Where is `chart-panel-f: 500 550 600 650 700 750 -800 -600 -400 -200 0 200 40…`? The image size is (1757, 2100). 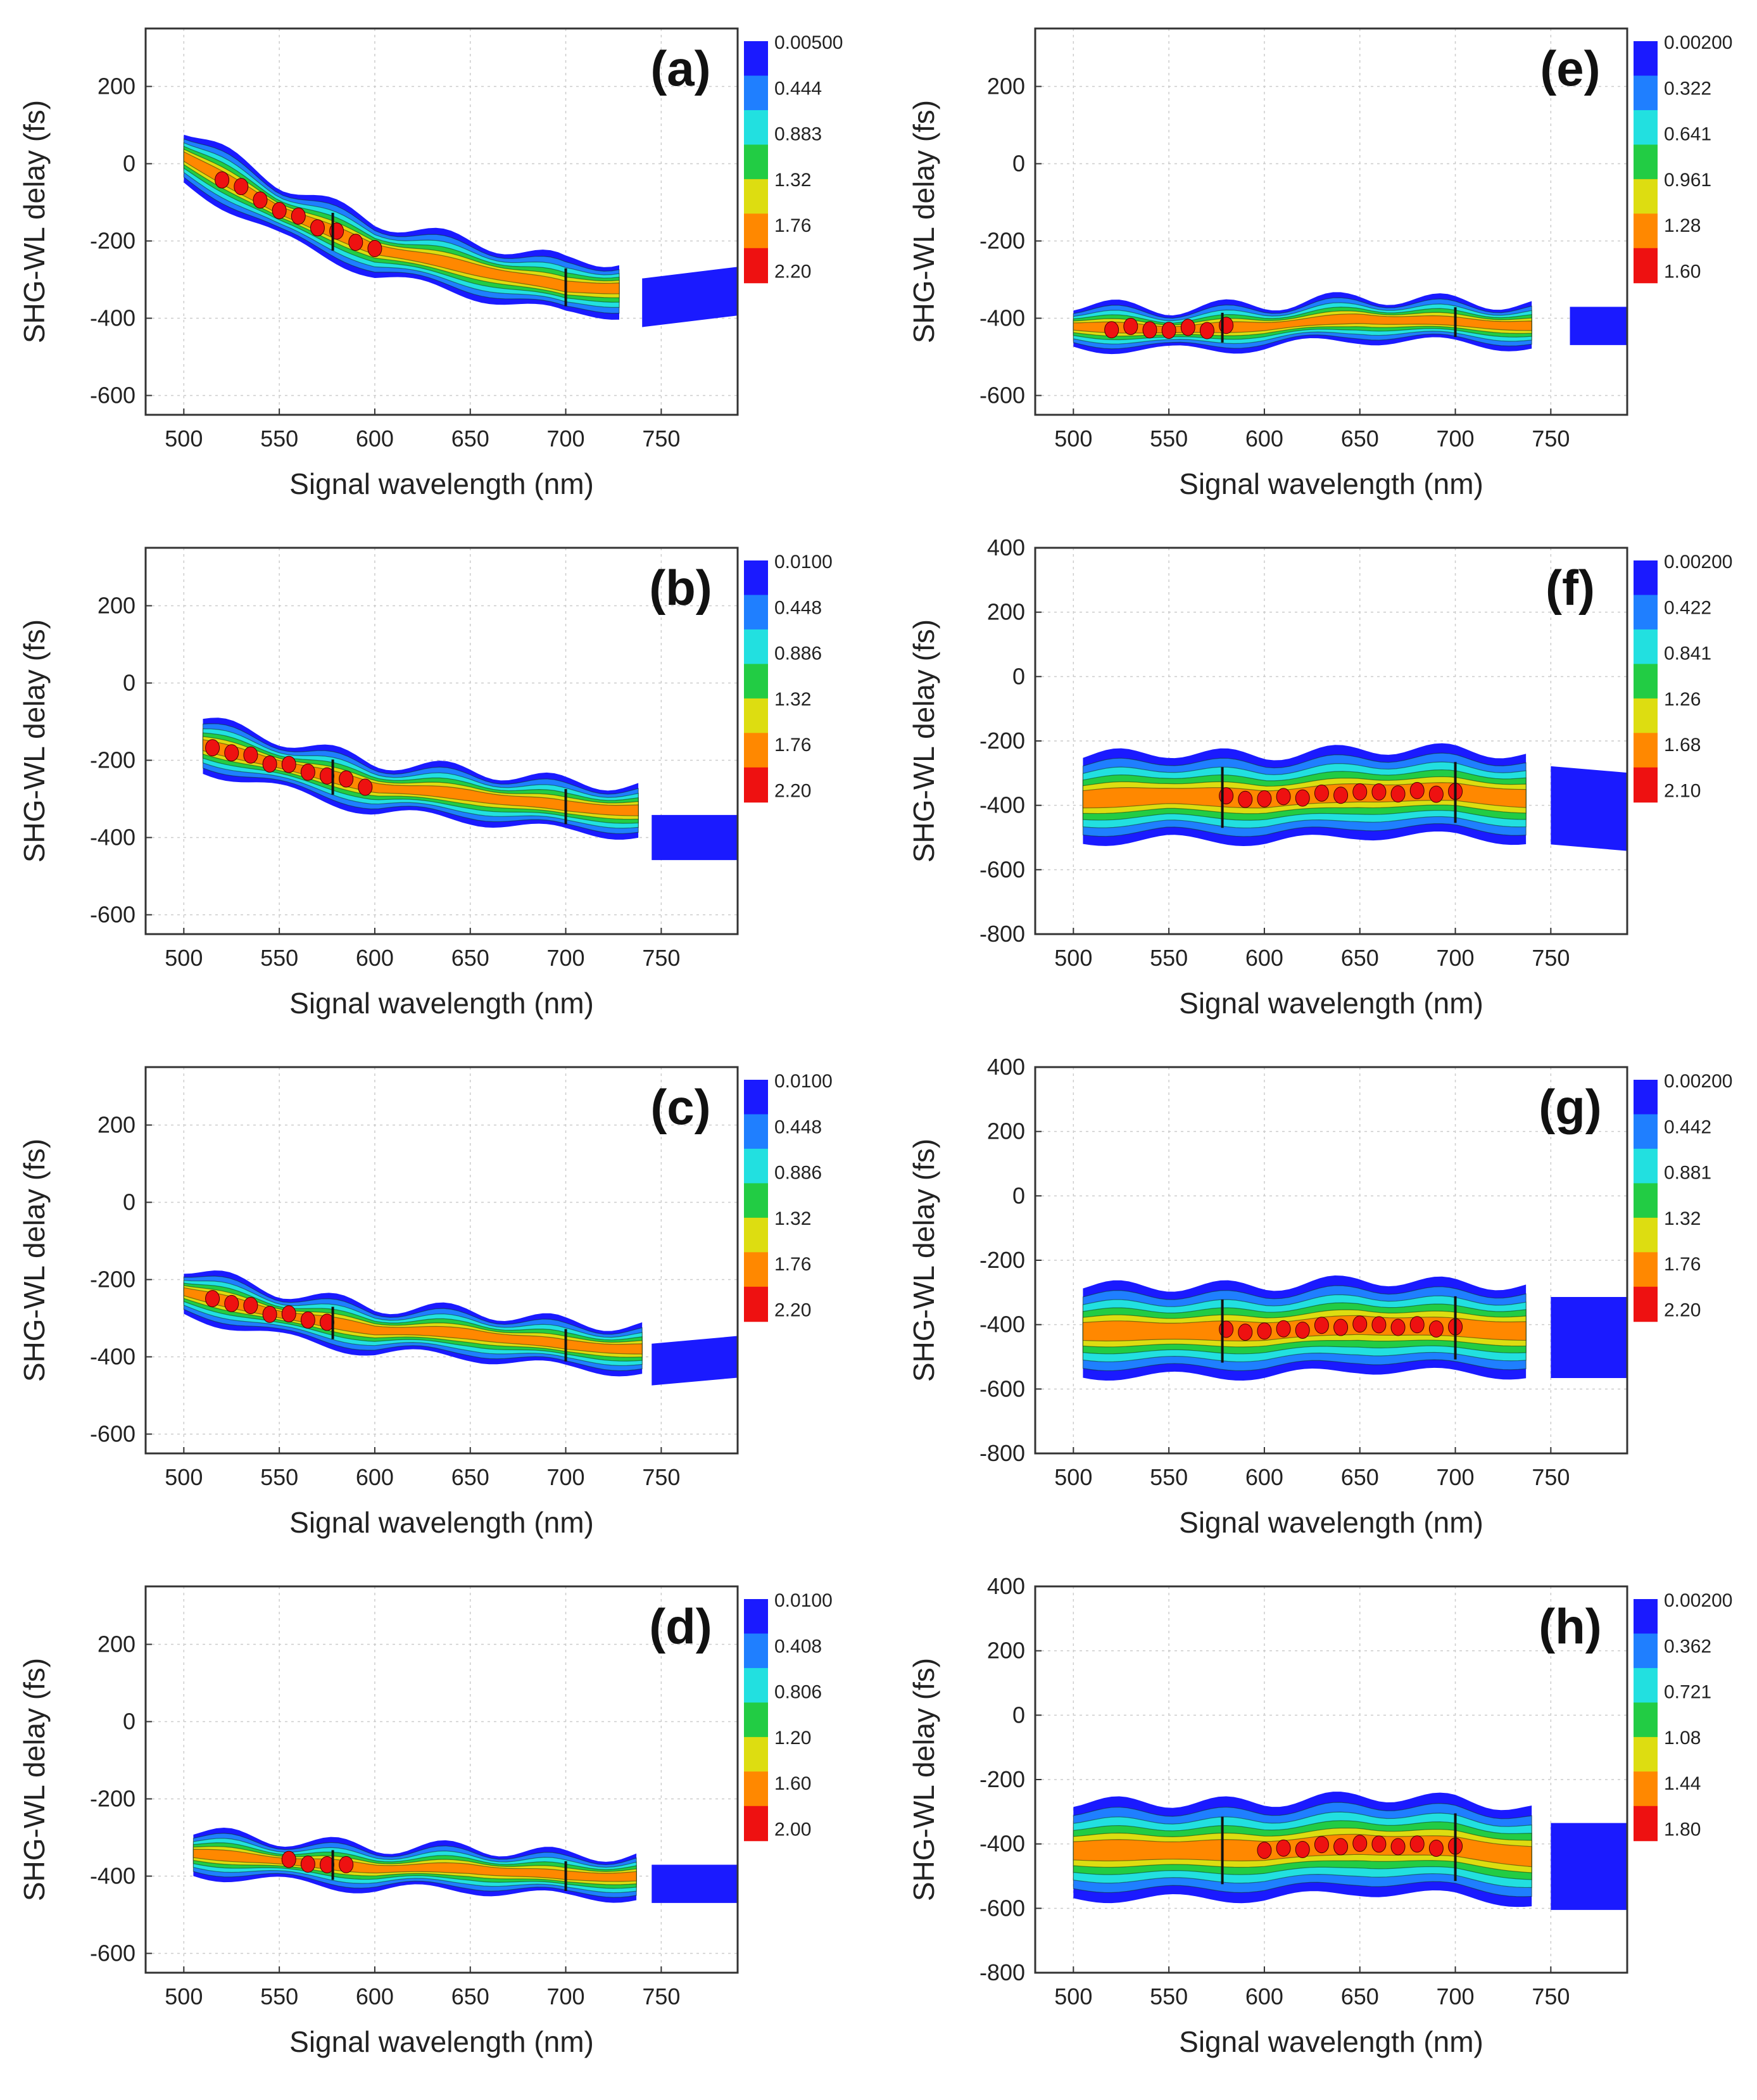
chart-panel-f: 500 550 600 650 700 750 -800 -600 -400 -200 0 200 40… is located at coordinates (1319, 777).